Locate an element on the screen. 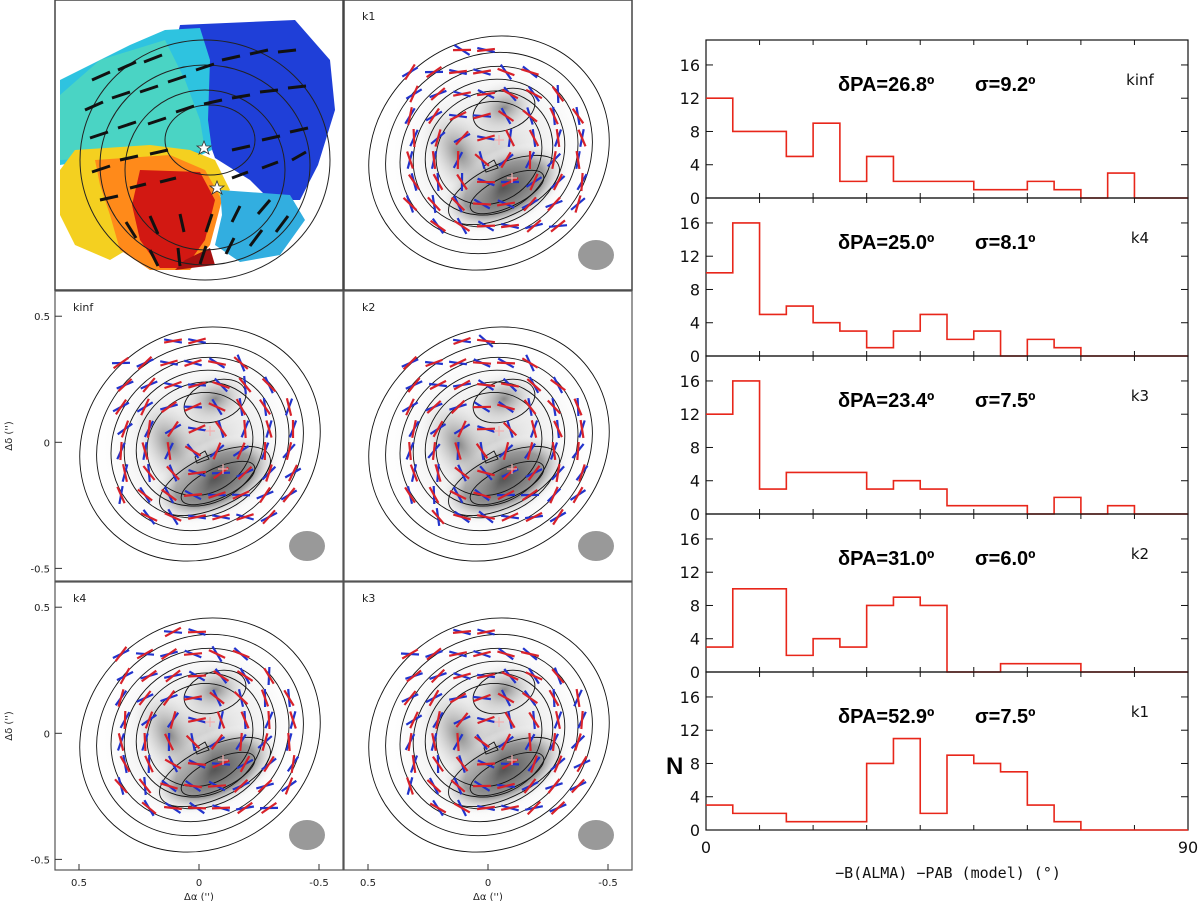 The image size is (1200, 901). y-axis-label: Δδ ('') is located at coordinates (9, 726).